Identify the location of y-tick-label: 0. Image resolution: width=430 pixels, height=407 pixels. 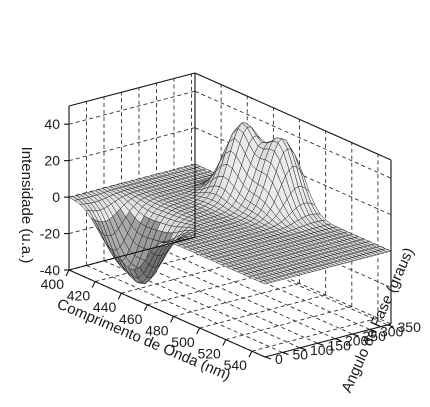
(279, 359).